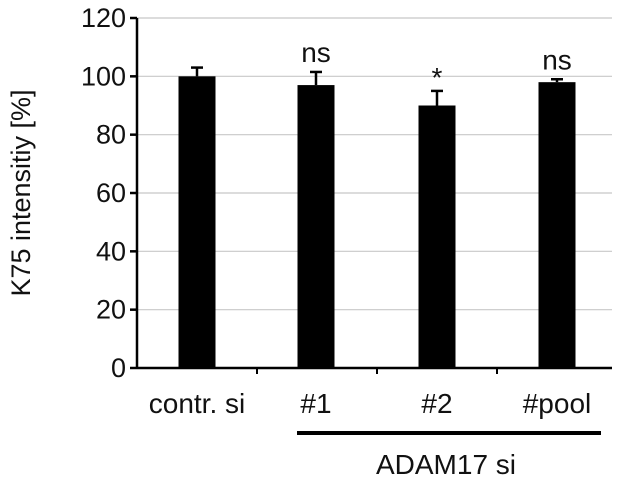  I want to click on category-label-2: #2, so click(436, 403).